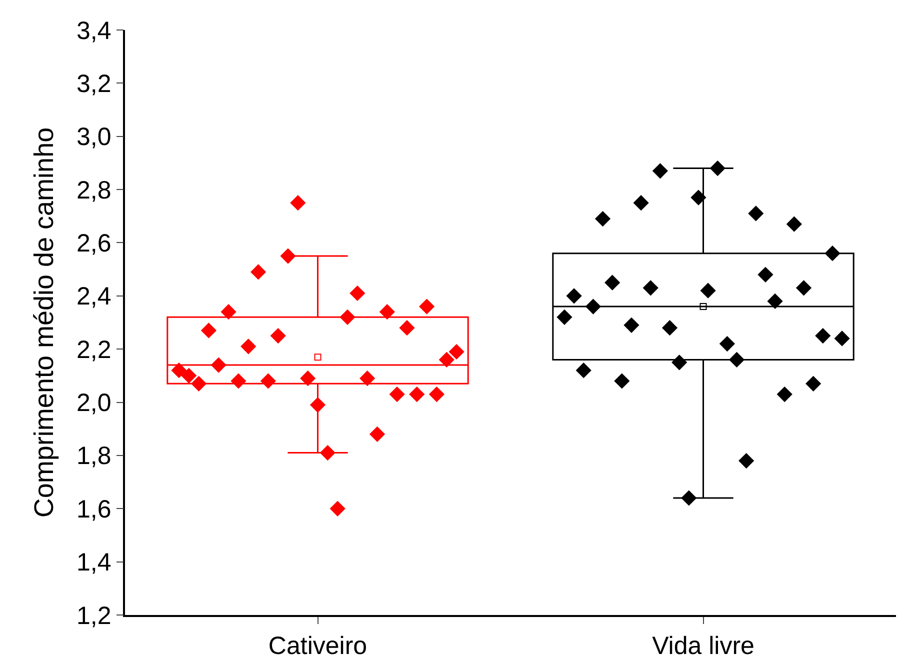  Describe the element at coordinates (94, 616) in the screenshot. I see `y-tick-label: 1,2` at that location.